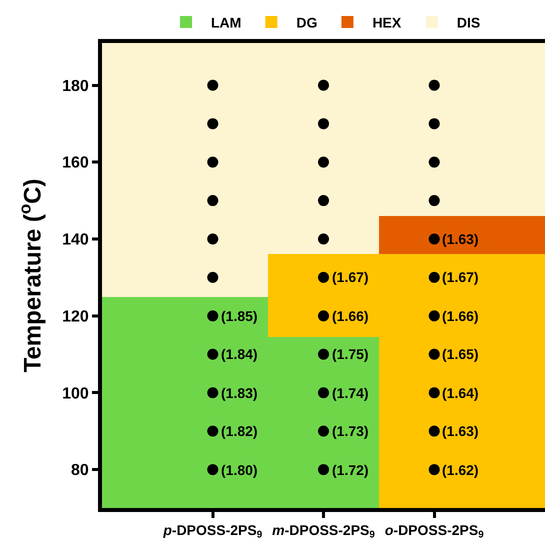 Image resolution: width=545 pixels, height=549 pixels. Describe the element at coordinates (80, 471) in the screenshot. I see `y-tick-label: 80` at that location.